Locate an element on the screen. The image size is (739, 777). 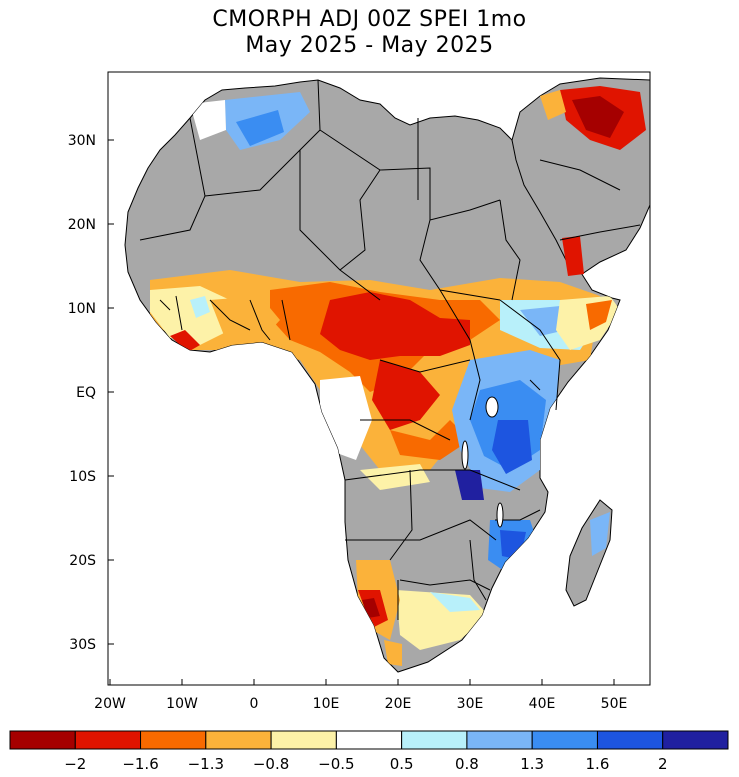
lon-tick-label: 10W is located at coordinates (182, 704).